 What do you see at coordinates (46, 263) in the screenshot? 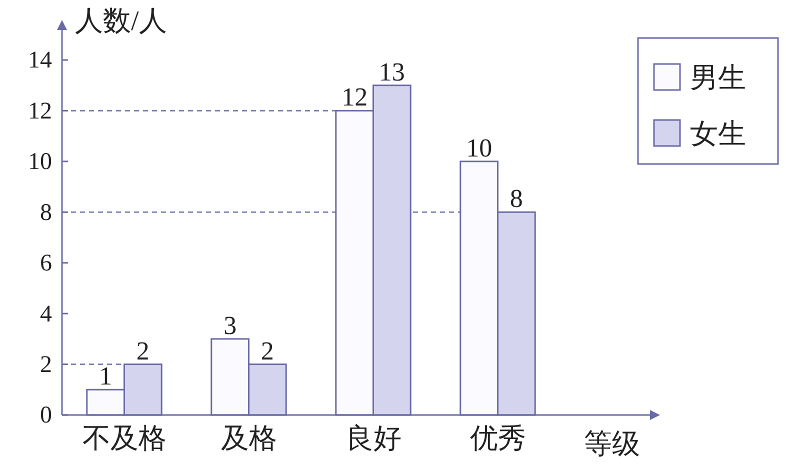
I see `y-tick-label: 6` at bounding box center [46, 263].